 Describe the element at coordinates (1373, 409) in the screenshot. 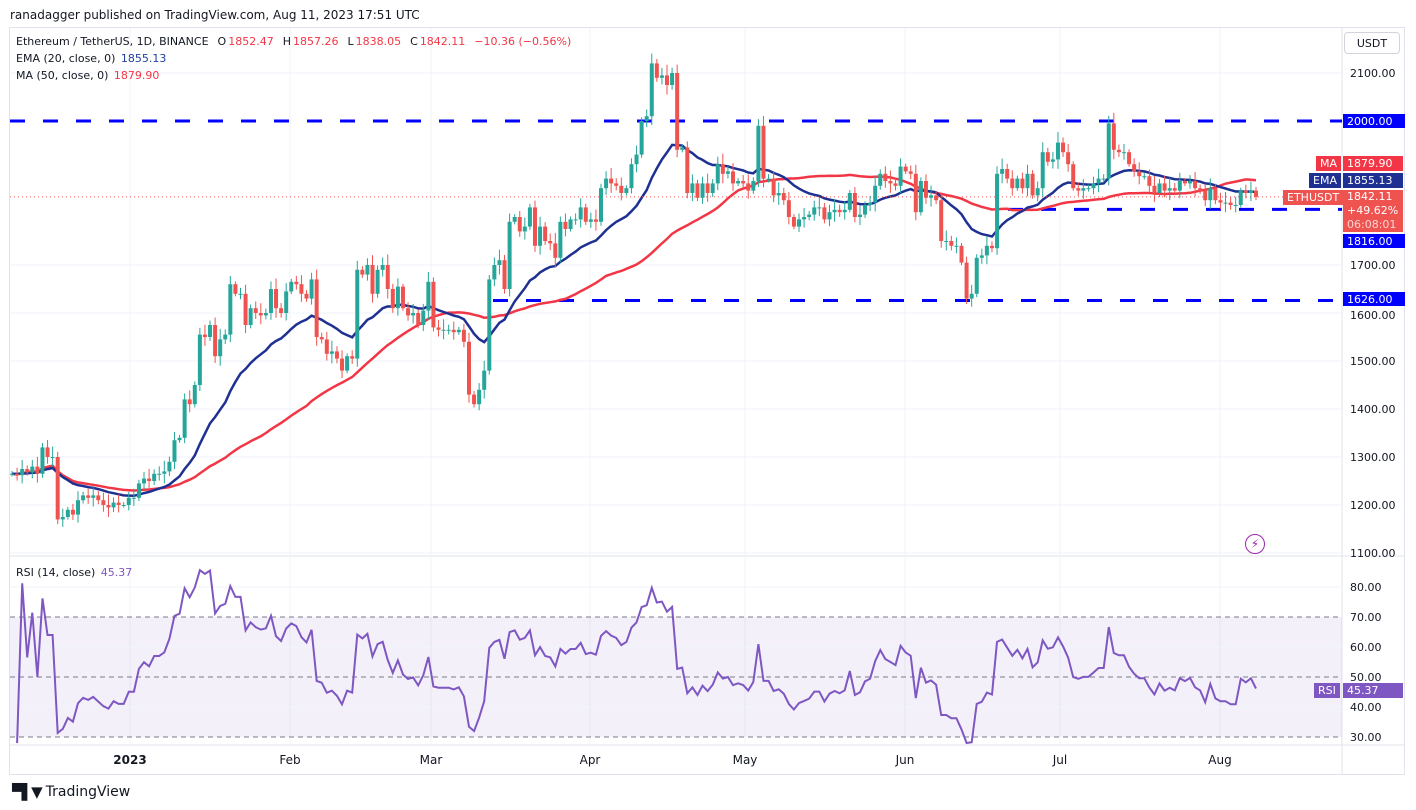

I see `price-tick-label: 1400.00` at that location.